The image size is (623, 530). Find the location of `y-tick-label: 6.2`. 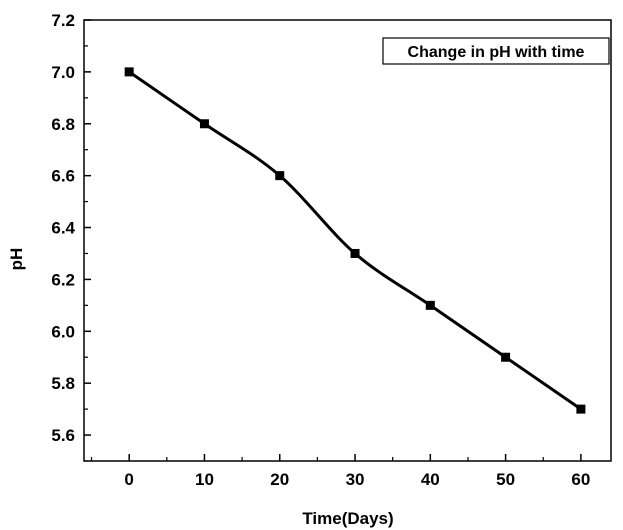

y-tick-label: 6.2 is located at coordinates (63, 279).